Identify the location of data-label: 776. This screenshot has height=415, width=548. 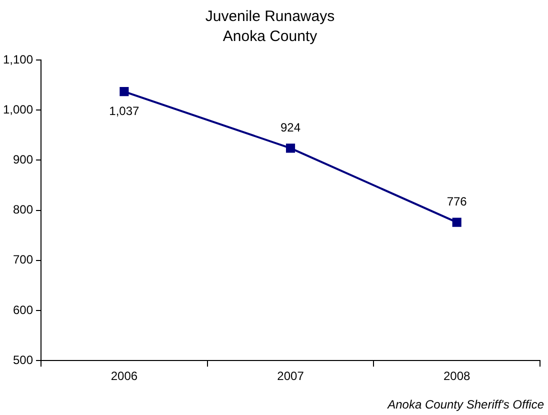
(457, 201).